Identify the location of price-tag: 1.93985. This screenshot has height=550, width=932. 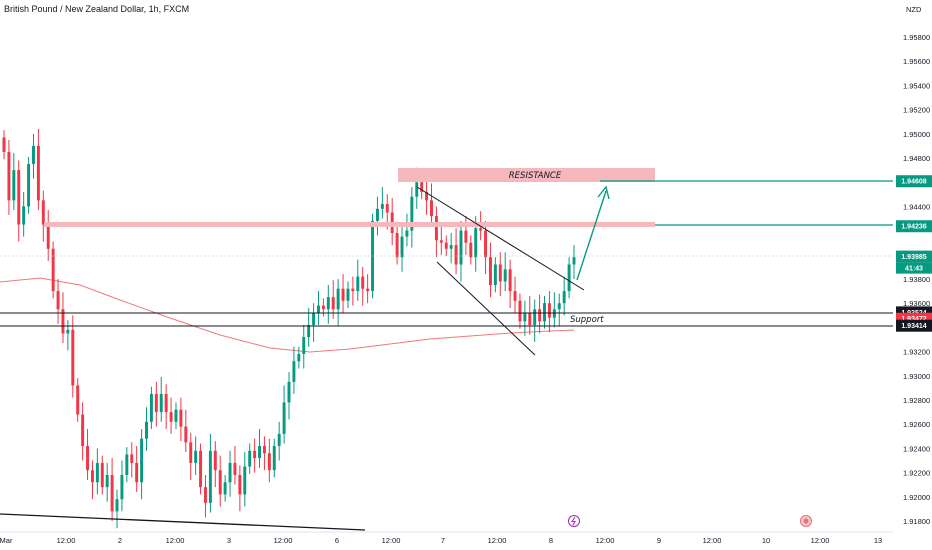
(914, 256).